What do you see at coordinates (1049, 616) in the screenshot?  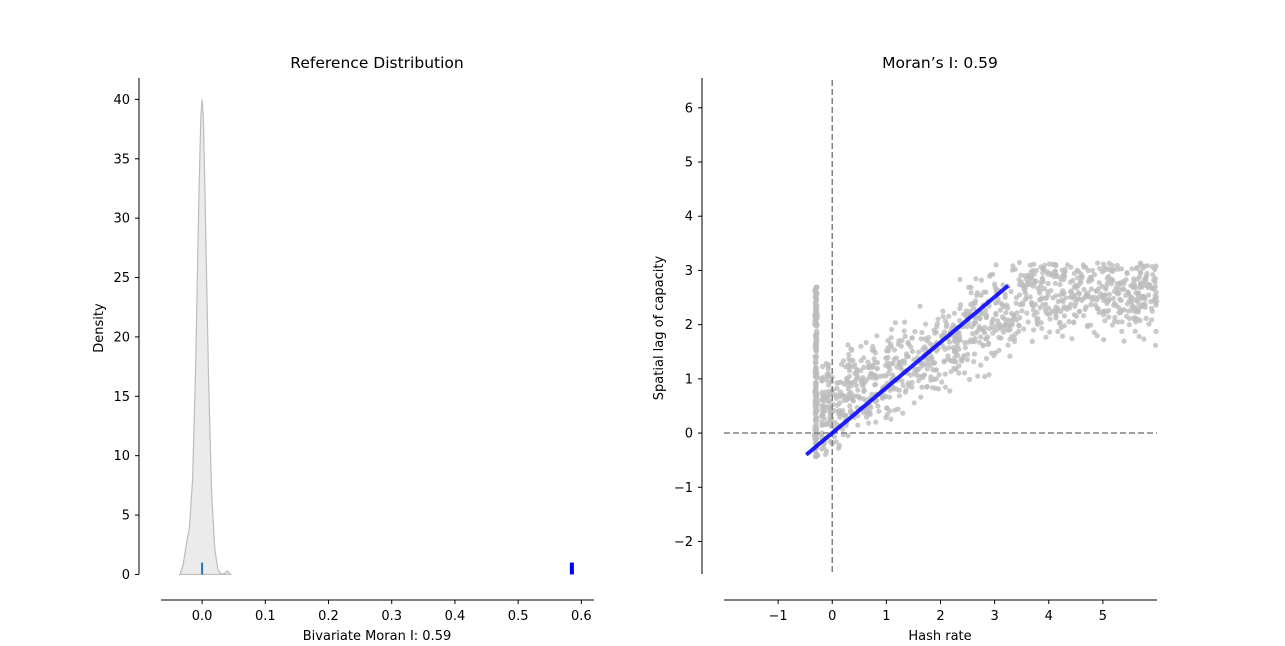 I see `right-x-tick-label: 4` at bounding box center [1049, 616].